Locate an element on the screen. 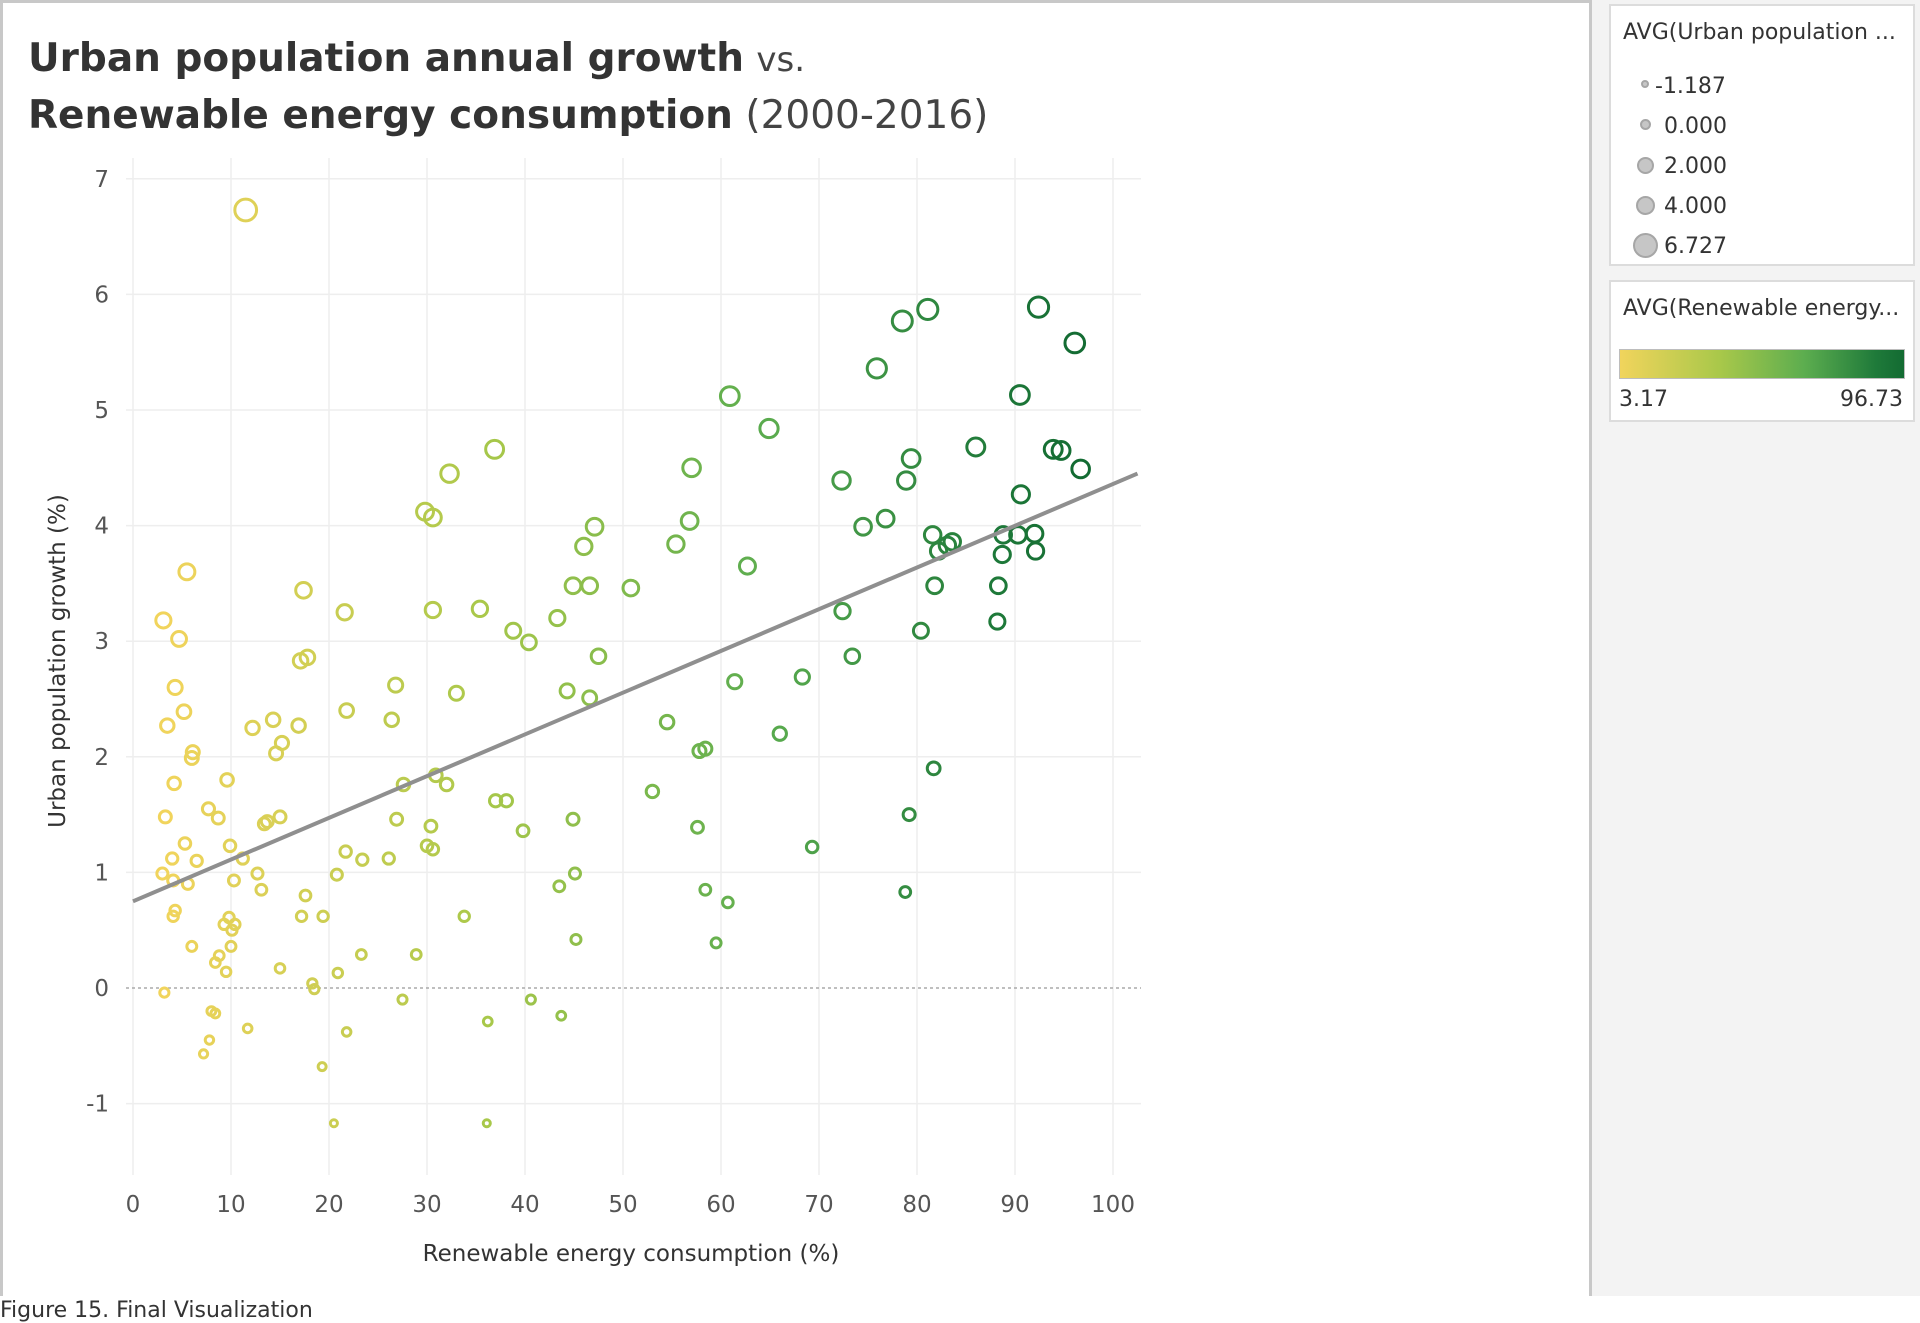  x-tick-label: 30 is located at coordinates (426, 1205).